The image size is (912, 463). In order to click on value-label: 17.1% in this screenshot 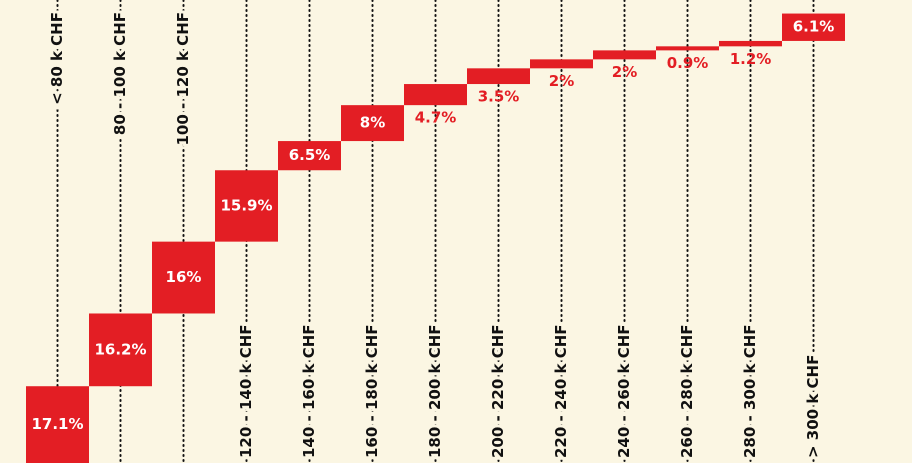, I will do `click(57, 424)`.